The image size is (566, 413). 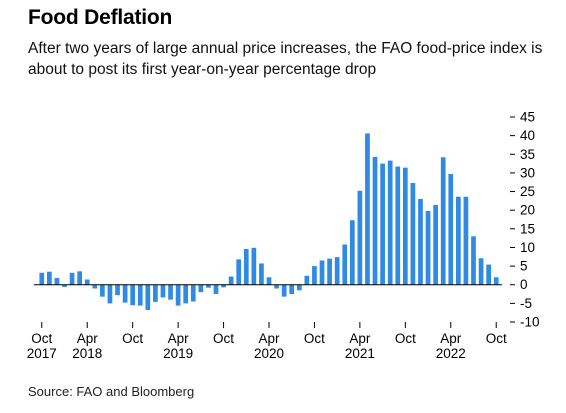 What do you see at coordinates (527, 135) in the screenshot?
I see `y-tick-label: 40` at bounding box center [527, 135].